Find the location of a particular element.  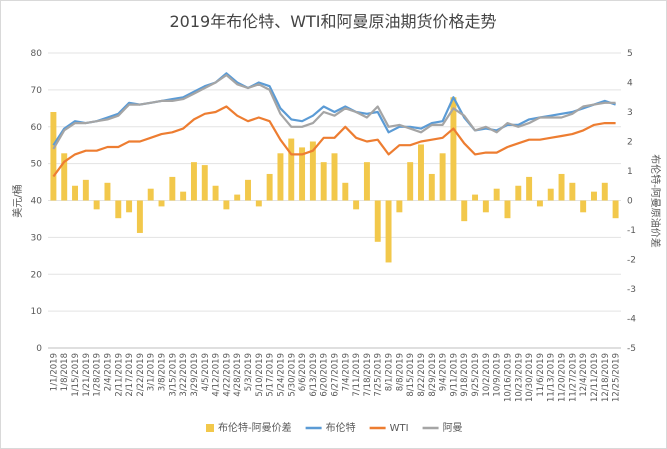

y-tick-right: 5 is located at coordinates (630, 54).